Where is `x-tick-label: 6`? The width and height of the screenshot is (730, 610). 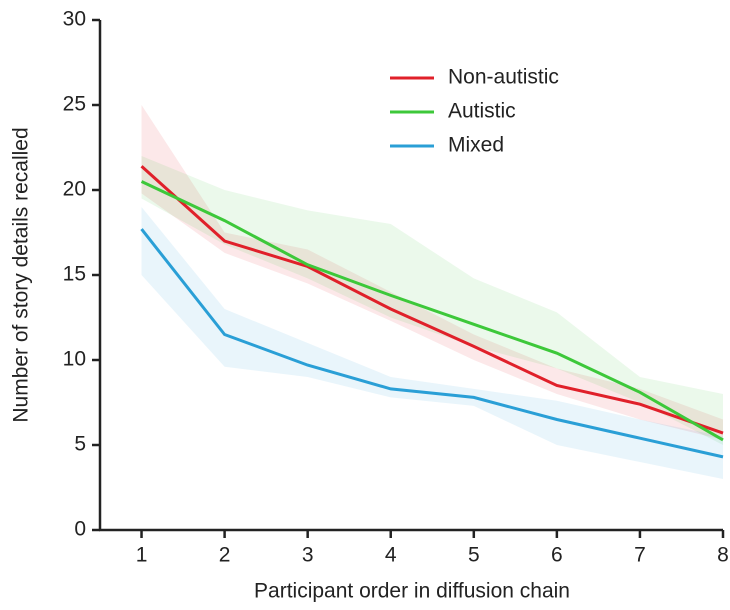 x-tick-label: 6 is located at coordinates (557, 555).